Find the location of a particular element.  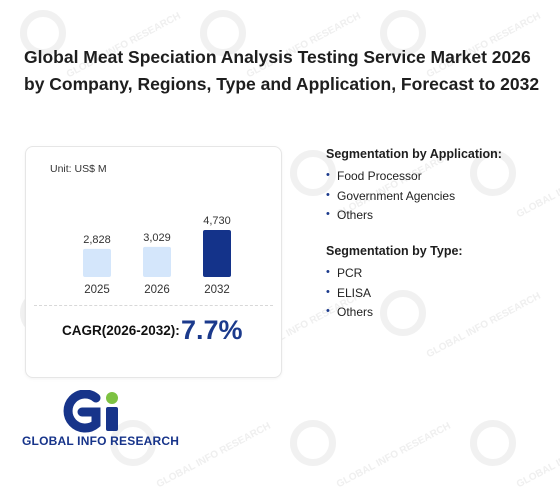

bar-2026 is located at coordinates (157, 261).